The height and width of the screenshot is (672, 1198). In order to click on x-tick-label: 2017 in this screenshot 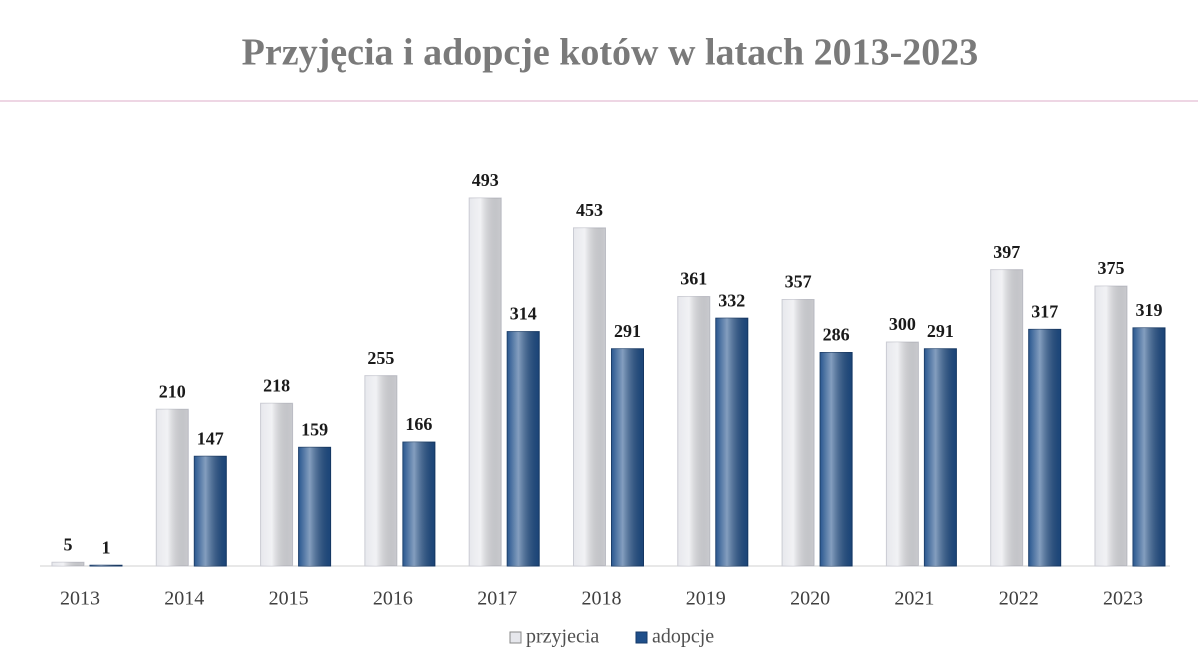, I will do `click(497, 599)`.